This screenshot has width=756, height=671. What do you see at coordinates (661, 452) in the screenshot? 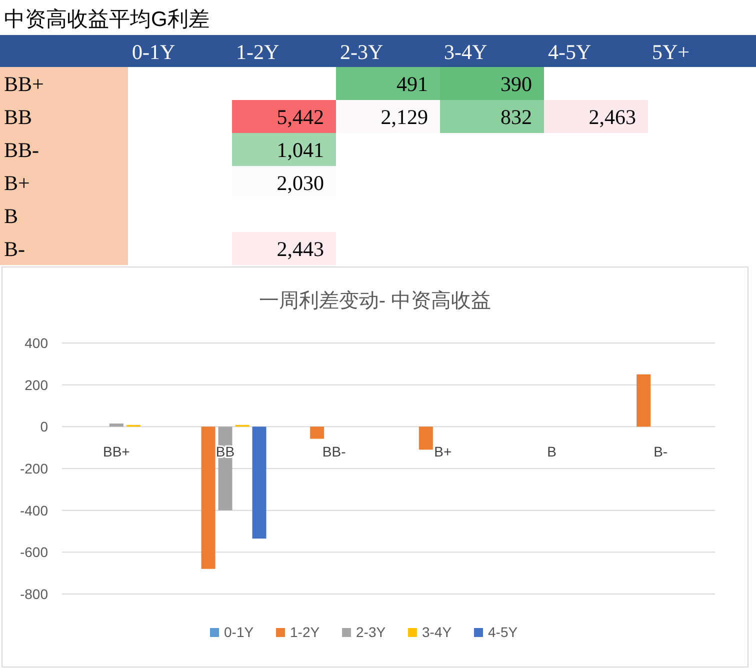
I see `x-tick-label: B-` at bounding box center [661, 452].